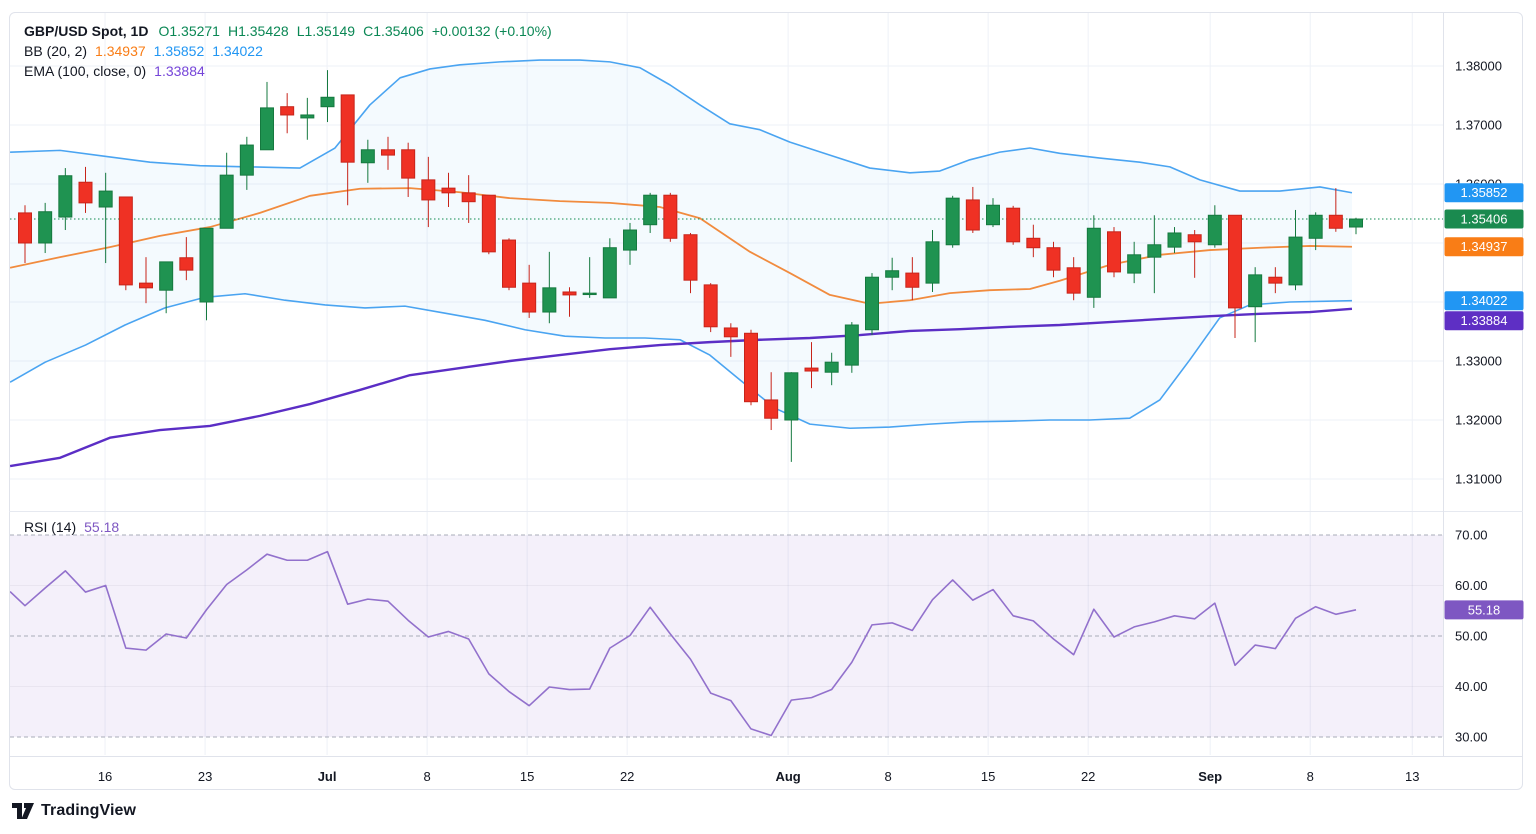 This screenshot has height=834, width=1536. I want to click on bb-label: BB (20, 2), so click(56, 51).